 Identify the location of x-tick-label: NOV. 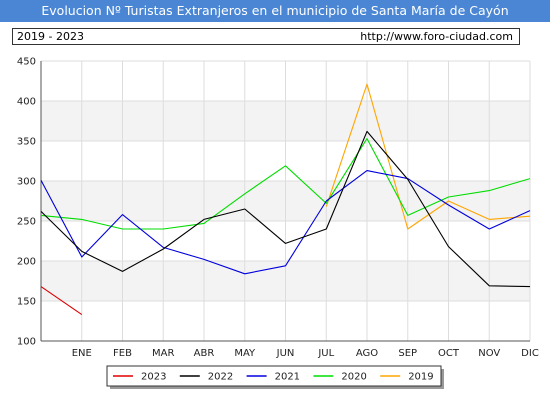
(489, 353).